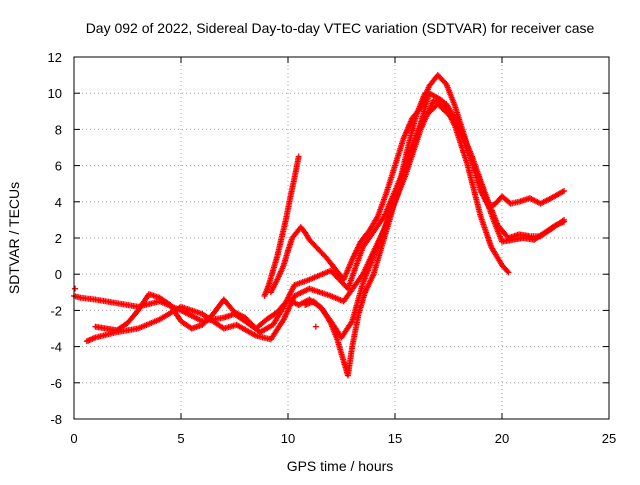 The image size is (640, 485). I want to click on x-tick-label: 10, so click(288, 438).